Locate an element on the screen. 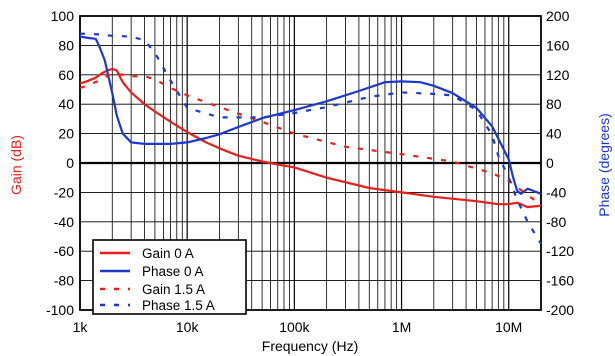 This screenshot has height=356, width=615. y-right-tick-label: 160 is located at coordinates (558, 45).